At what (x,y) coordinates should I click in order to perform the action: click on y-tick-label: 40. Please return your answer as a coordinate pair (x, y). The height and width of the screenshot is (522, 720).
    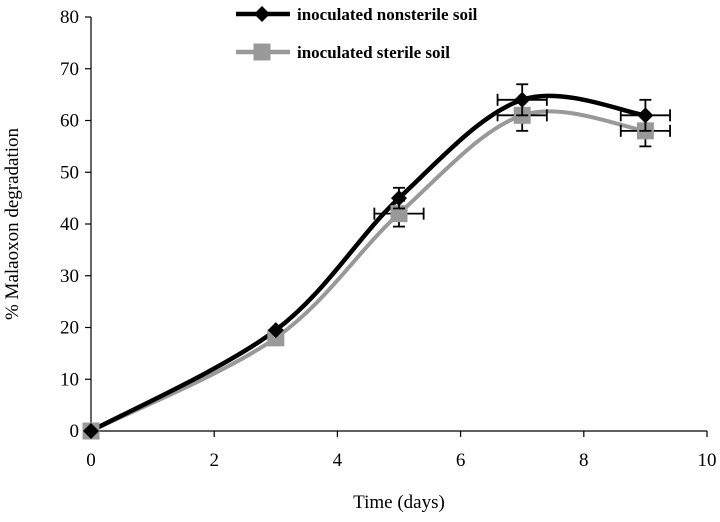
    Looking at the image, I should click on (69, 224).